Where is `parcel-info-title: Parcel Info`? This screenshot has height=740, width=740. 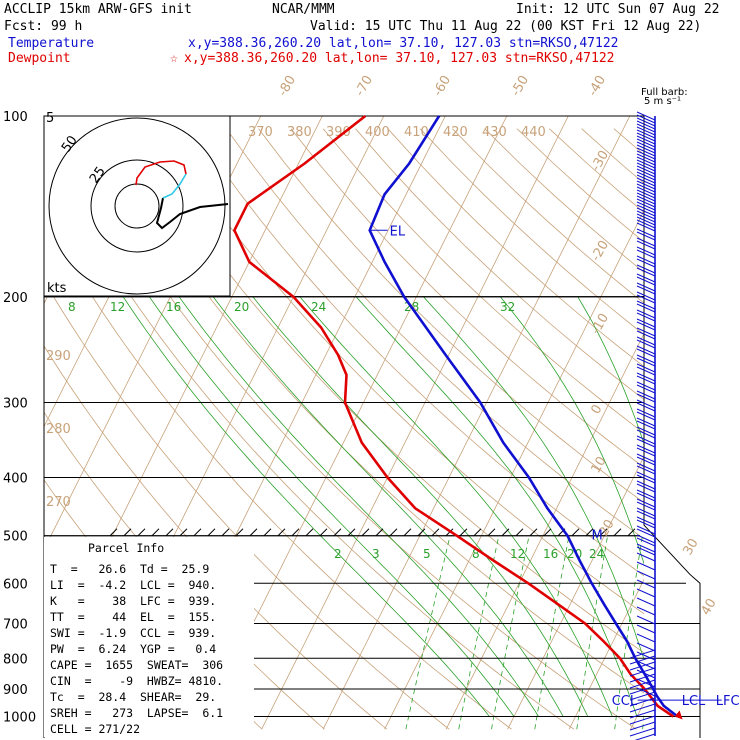 parcel-info-title: Parcel Info is located at coordinates (126, 548).